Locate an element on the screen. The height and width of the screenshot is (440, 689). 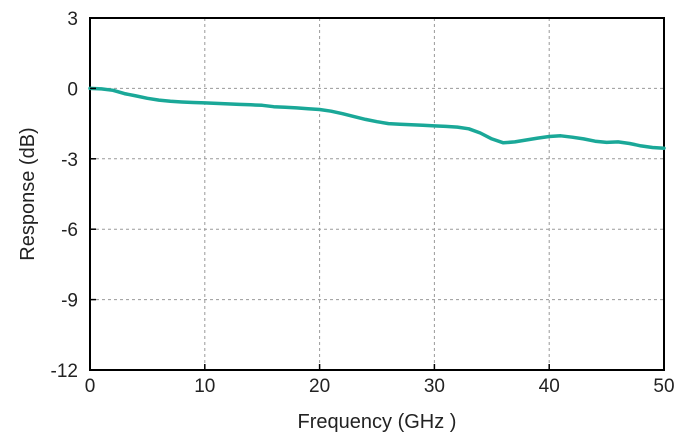
x-axis-label: Frequency (GHz ) is located at coordinates (377, 422).